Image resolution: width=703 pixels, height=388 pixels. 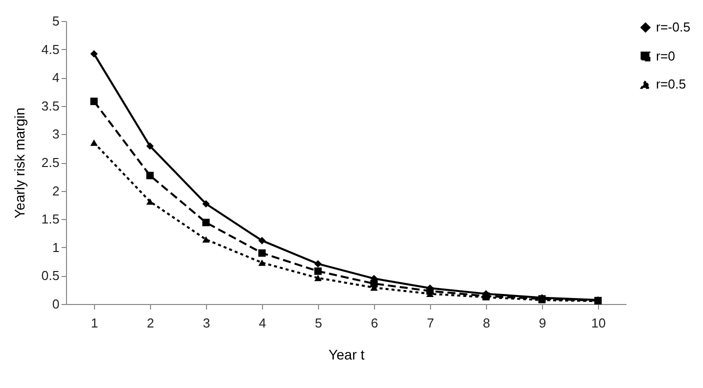 I want to click on x-axis-title: Year t, so click(x=346, y=354).